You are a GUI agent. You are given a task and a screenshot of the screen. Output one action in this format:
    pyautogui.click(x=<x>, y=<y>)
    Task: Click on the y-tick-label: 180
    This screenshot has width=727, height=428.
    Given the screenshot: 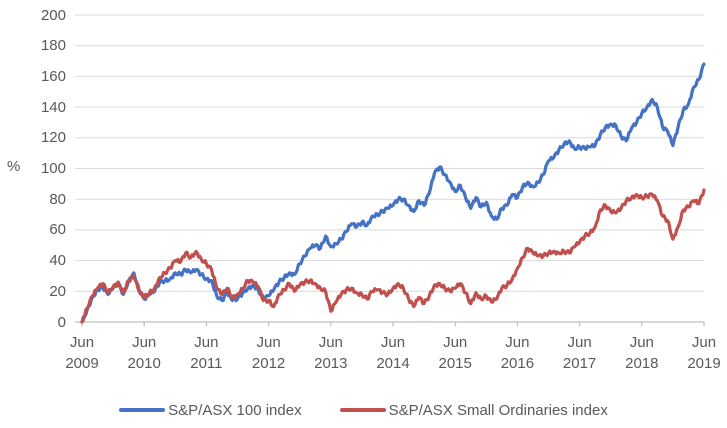 What is the action you would take?
    pyautogui.click(x=53, y=46)
    